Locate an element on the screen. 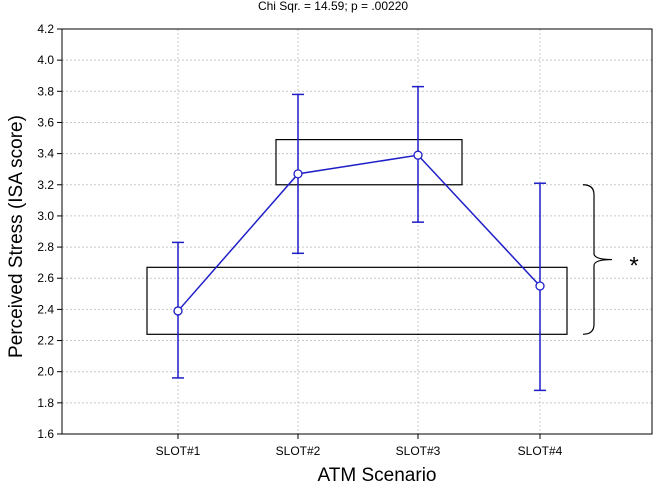  y-tick-label: 2.2 is located at coordinates (45, 341).